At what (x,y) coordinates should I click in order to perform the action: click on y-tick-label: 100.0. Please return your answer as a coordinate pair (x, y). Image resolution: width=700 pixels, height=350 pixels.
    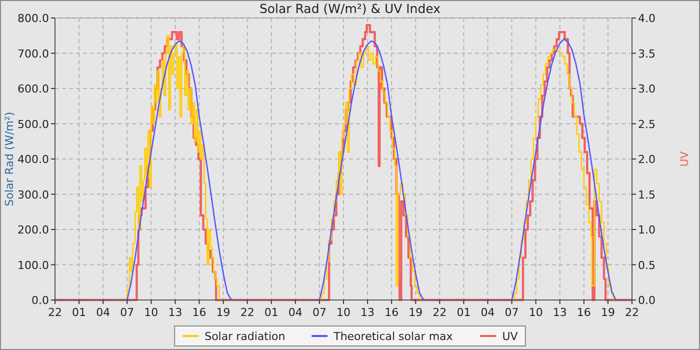
    Looking at the image, I should click on (33, 265).